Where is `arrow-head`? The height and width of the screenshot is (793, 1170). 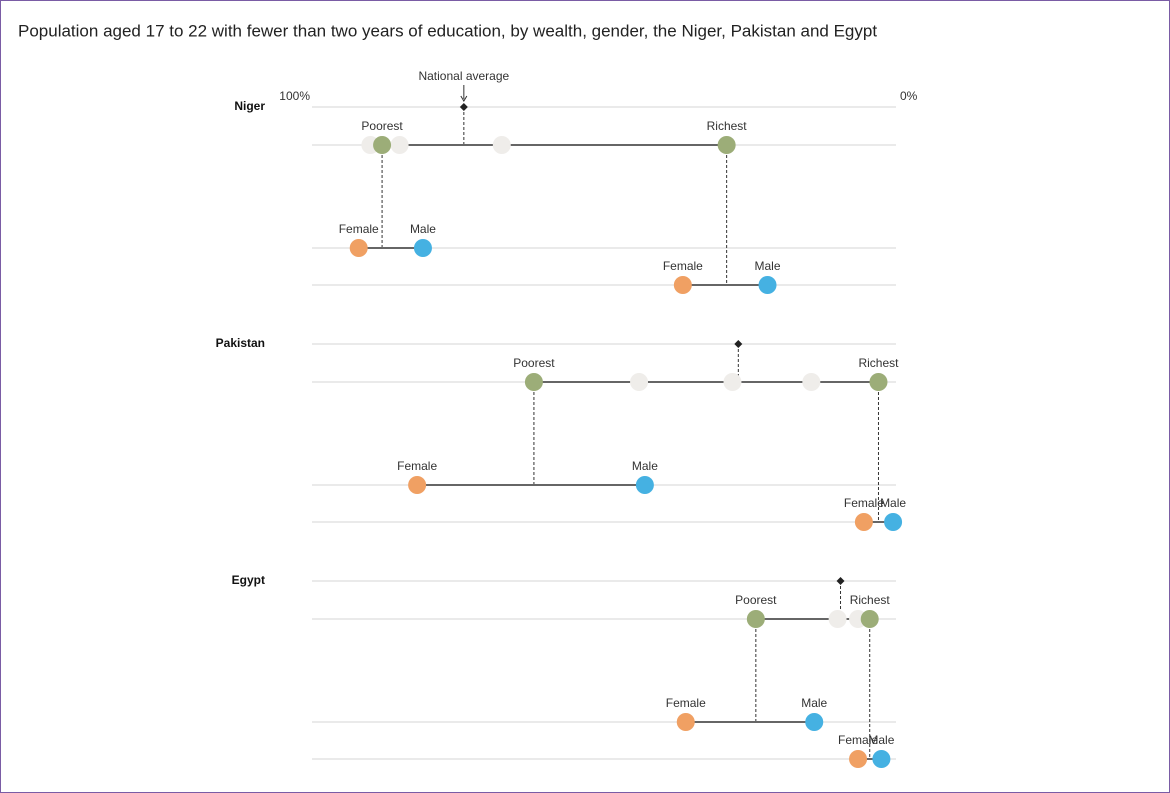
arrow-head is located at coordinates (464, 98).